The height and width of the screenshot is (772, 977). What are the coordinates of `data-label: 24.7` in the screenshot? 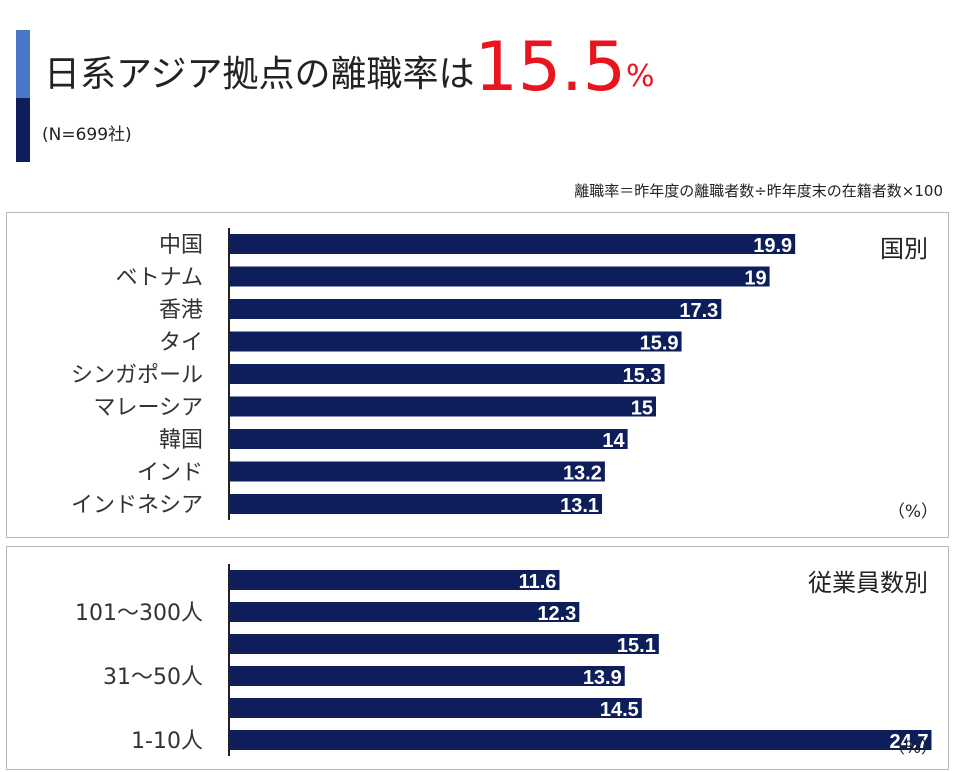 It's located at (909, 742).